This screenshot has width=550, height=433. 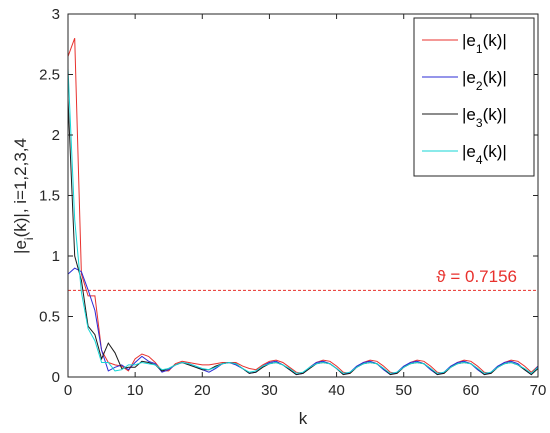 What do you see at coordinates (56, 256) in the screenshot?
I see `y-tick-label: 1` at bounding box center [56, 256].